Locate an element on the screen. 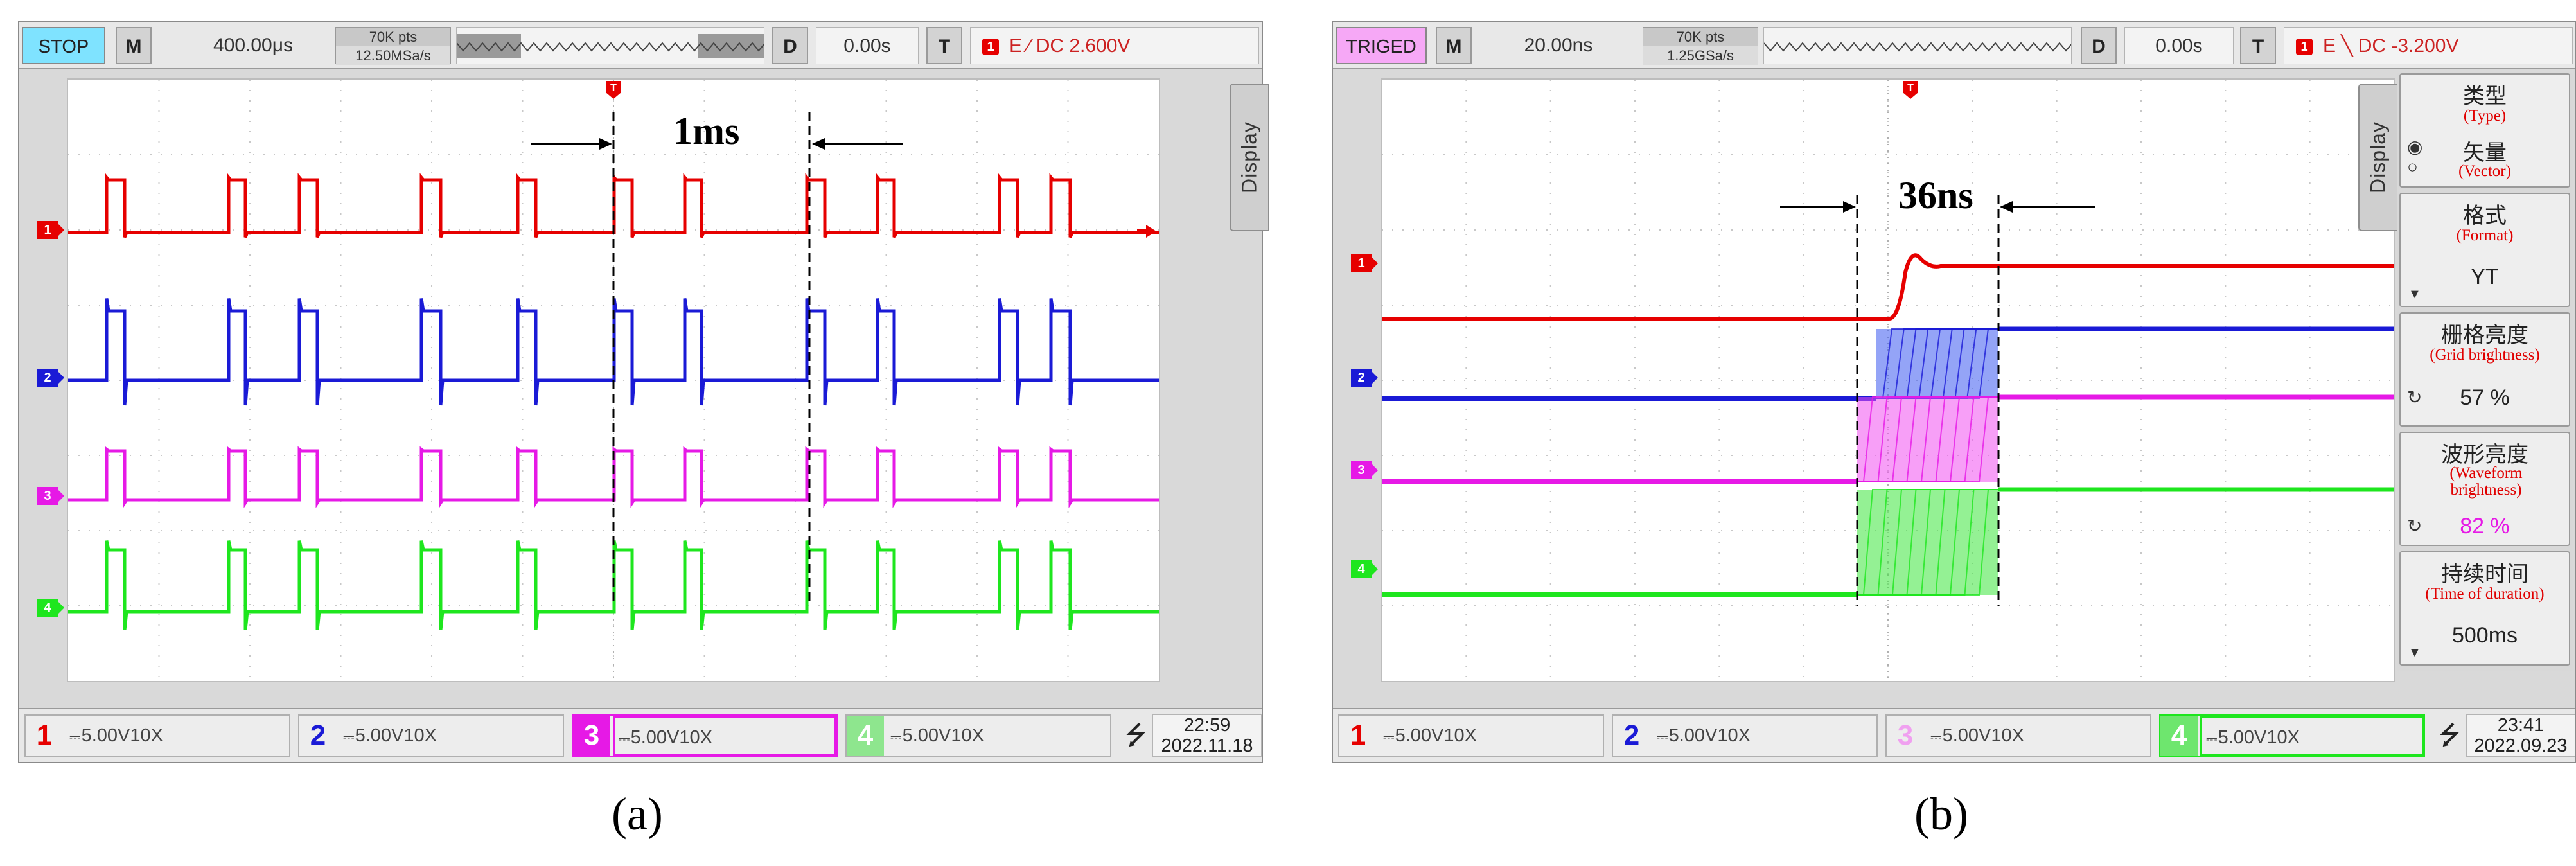 Image resolution: width=2576 pixels, height=866 pixels. channel-3-persistence is located at coordinates (1888, 439).